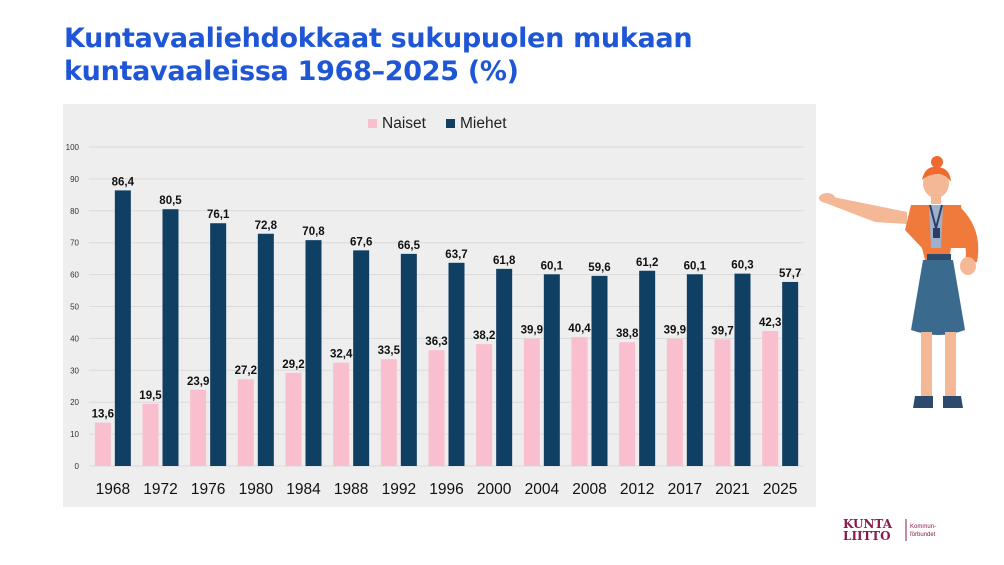 The height and width of the screenshot is (565, 1004). What do you see at coordinates (74, 370) in the screenshot?
I see `y-tick-label: 30` at bounding box center [74, 370].